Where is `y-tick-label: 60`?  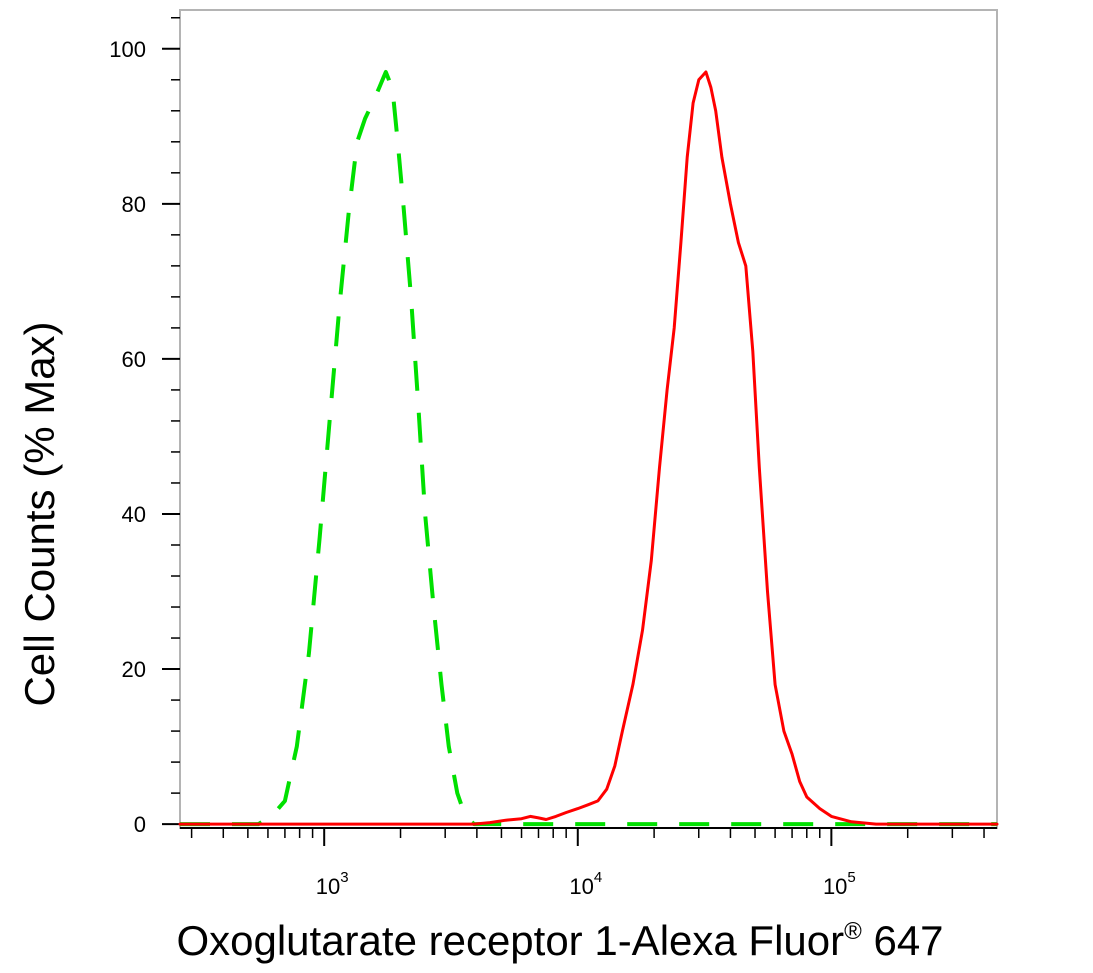 y-tick-label: 60 is located at coordinates (134, 359).